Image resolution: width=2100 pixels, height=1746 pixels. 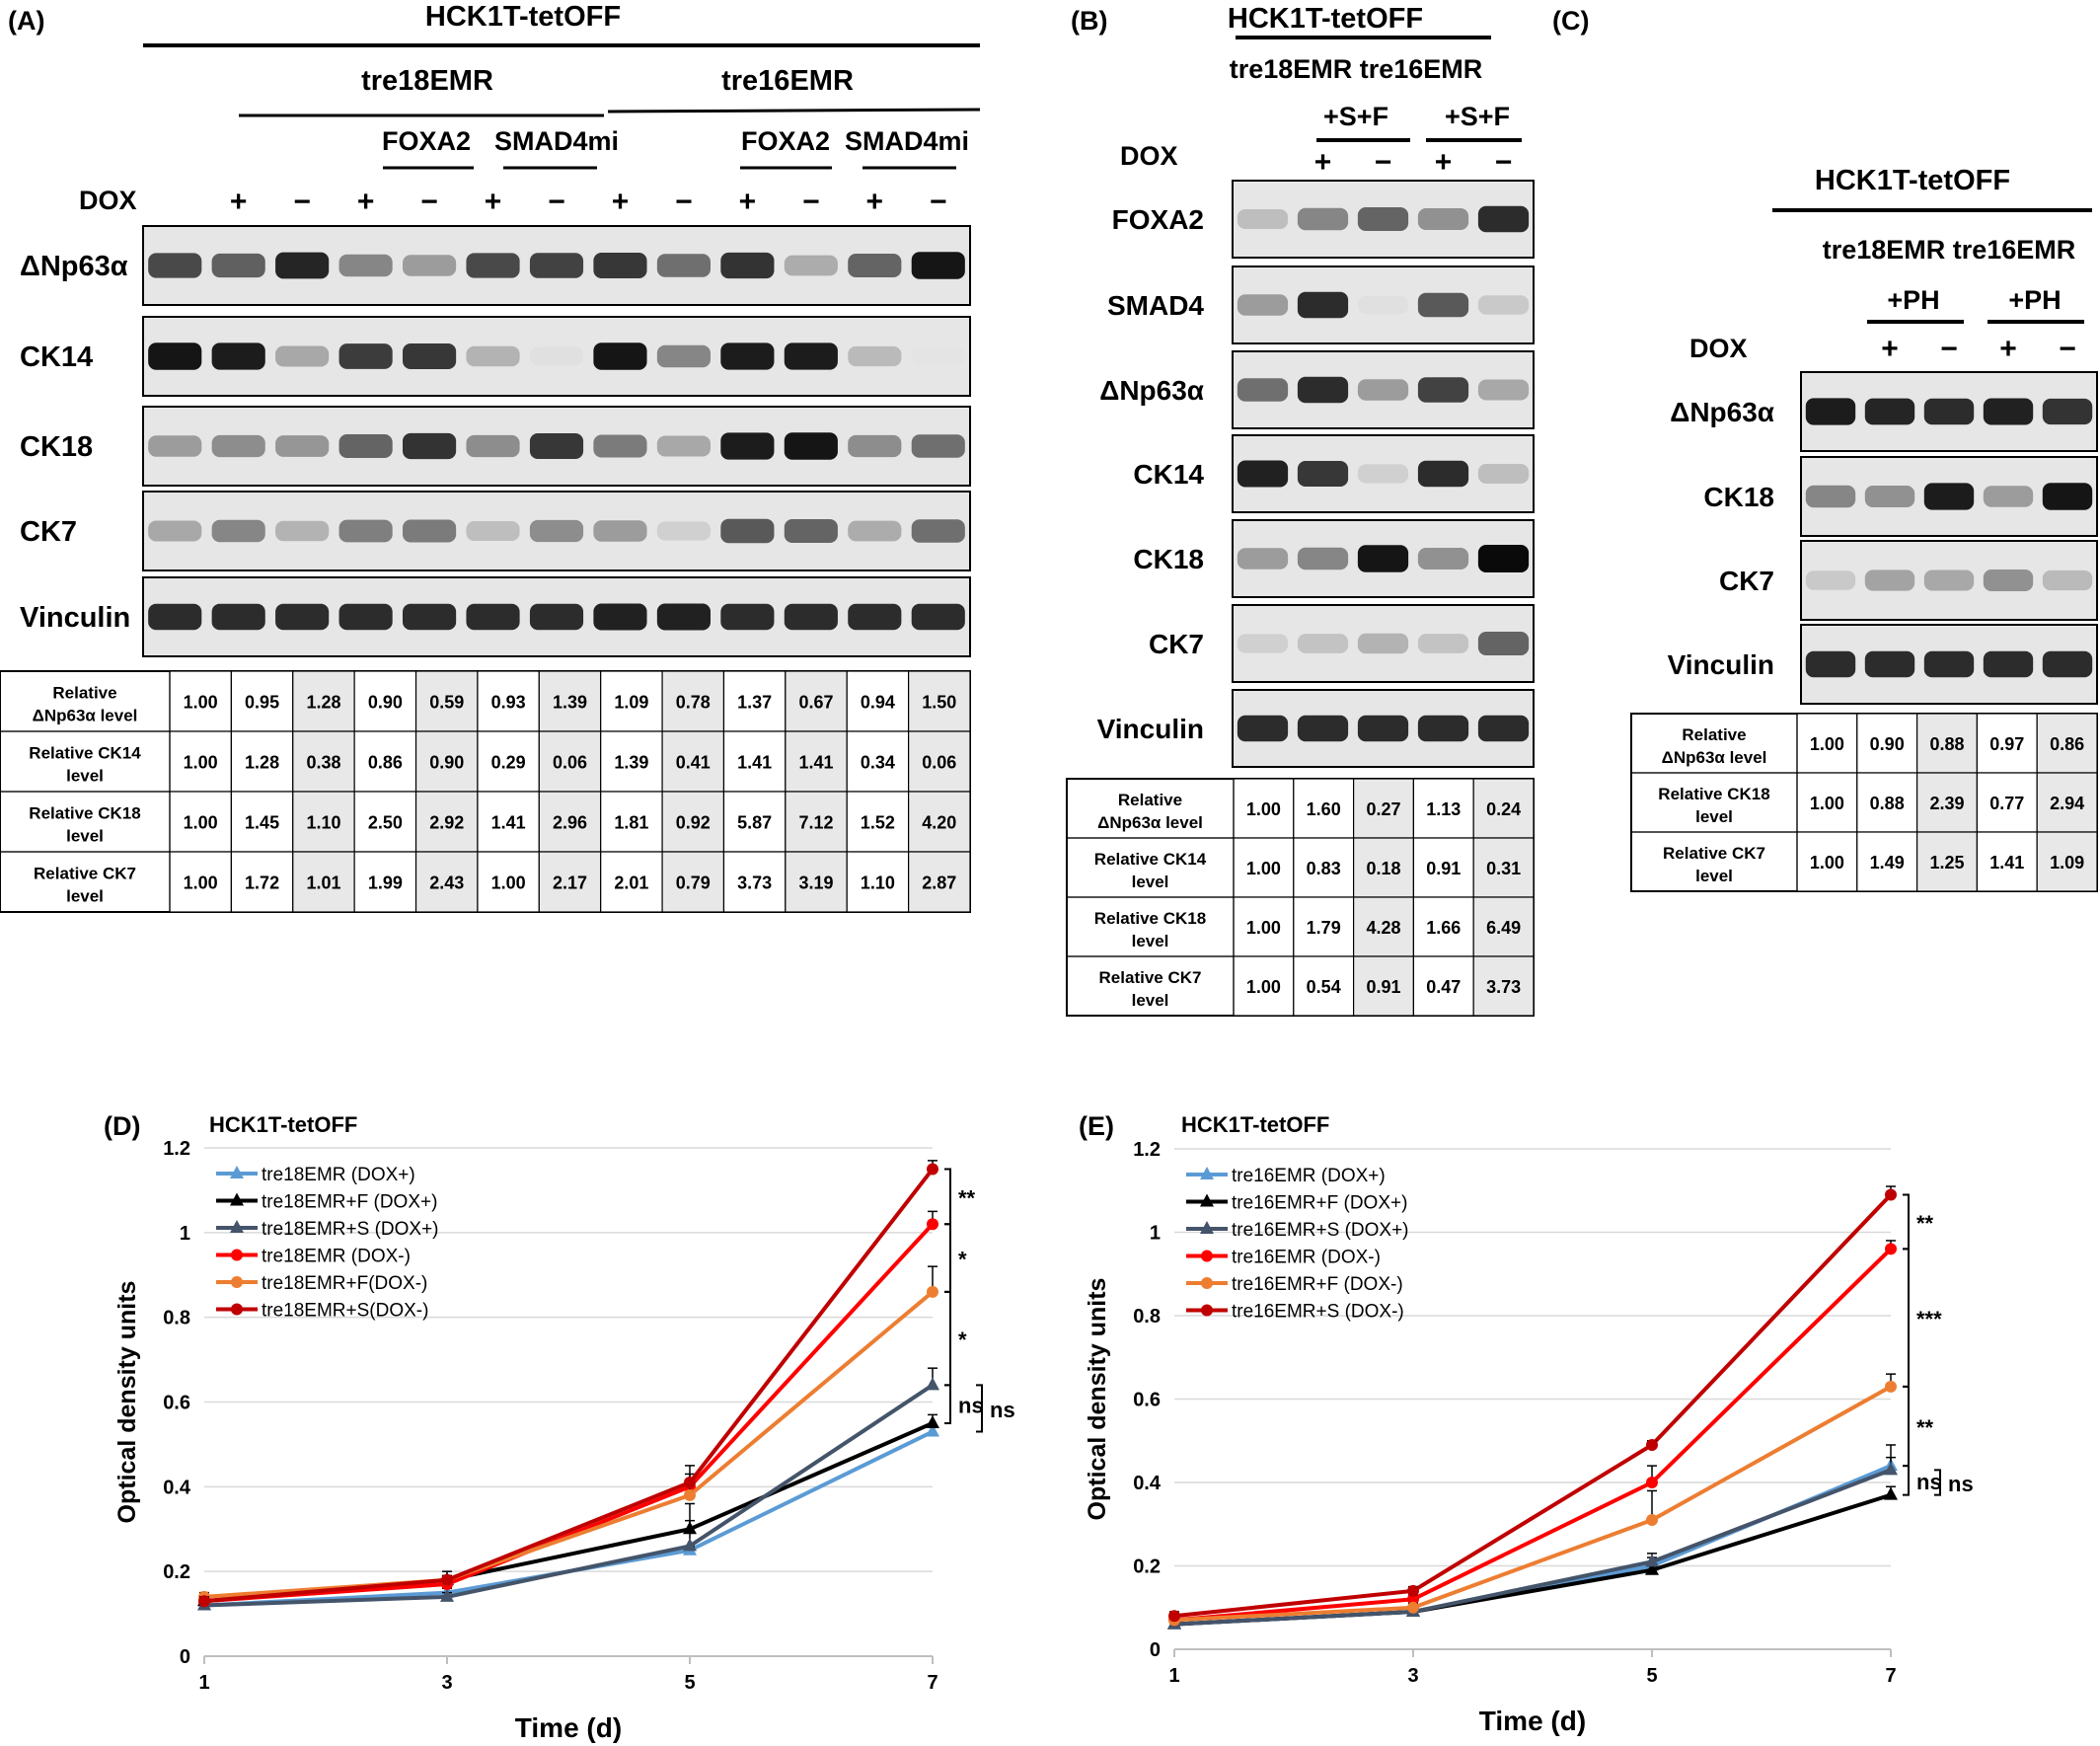 What do you see at coordinates (2067, 863) in the screenshot?
I see `panel-c-cell-value: 1.09` at bounding box center [2067, 863].